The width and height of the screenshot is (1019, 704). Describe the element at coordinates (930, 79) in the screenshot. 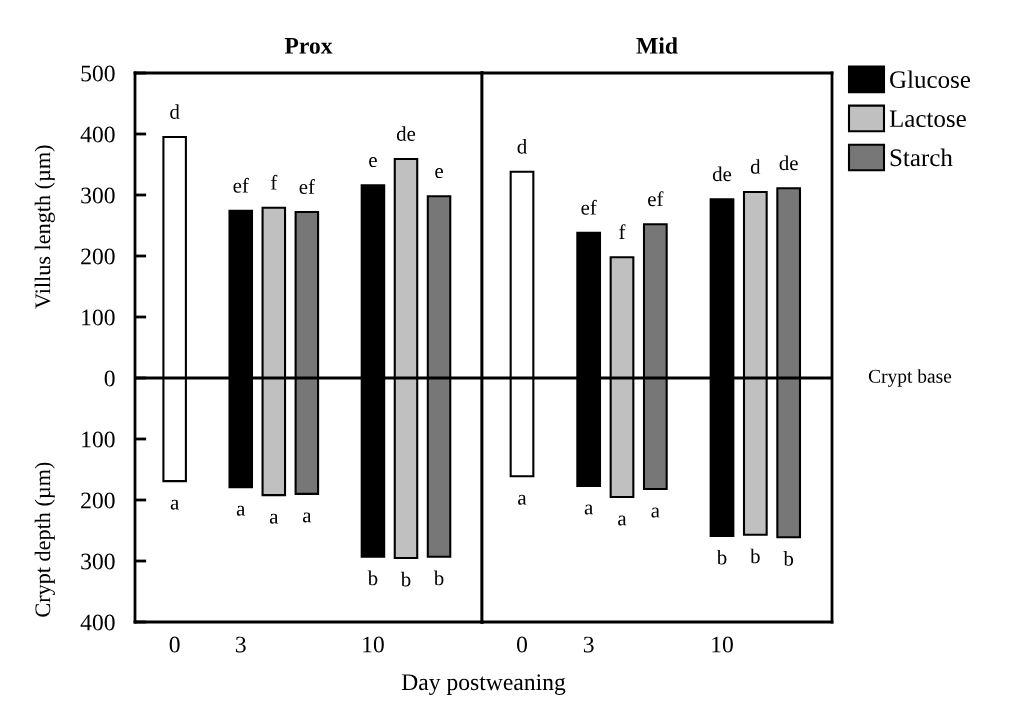

I see `legend-label: Glucose` at that location.